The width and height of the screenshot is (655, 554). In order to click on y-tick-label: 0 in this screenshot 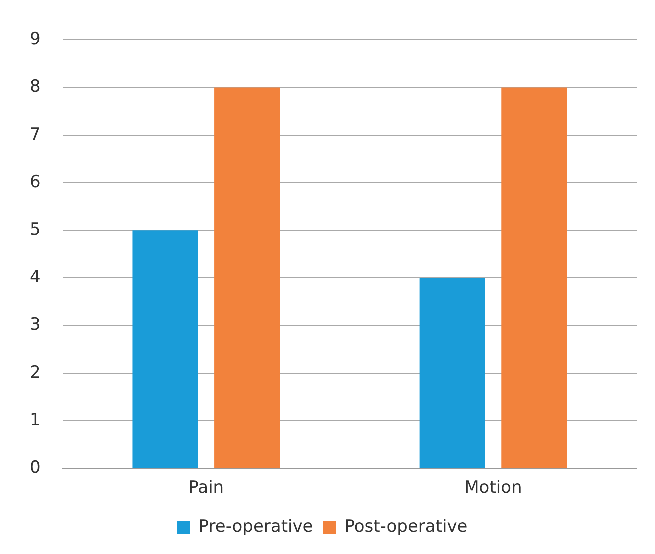, I will do `click(35, 468)`.